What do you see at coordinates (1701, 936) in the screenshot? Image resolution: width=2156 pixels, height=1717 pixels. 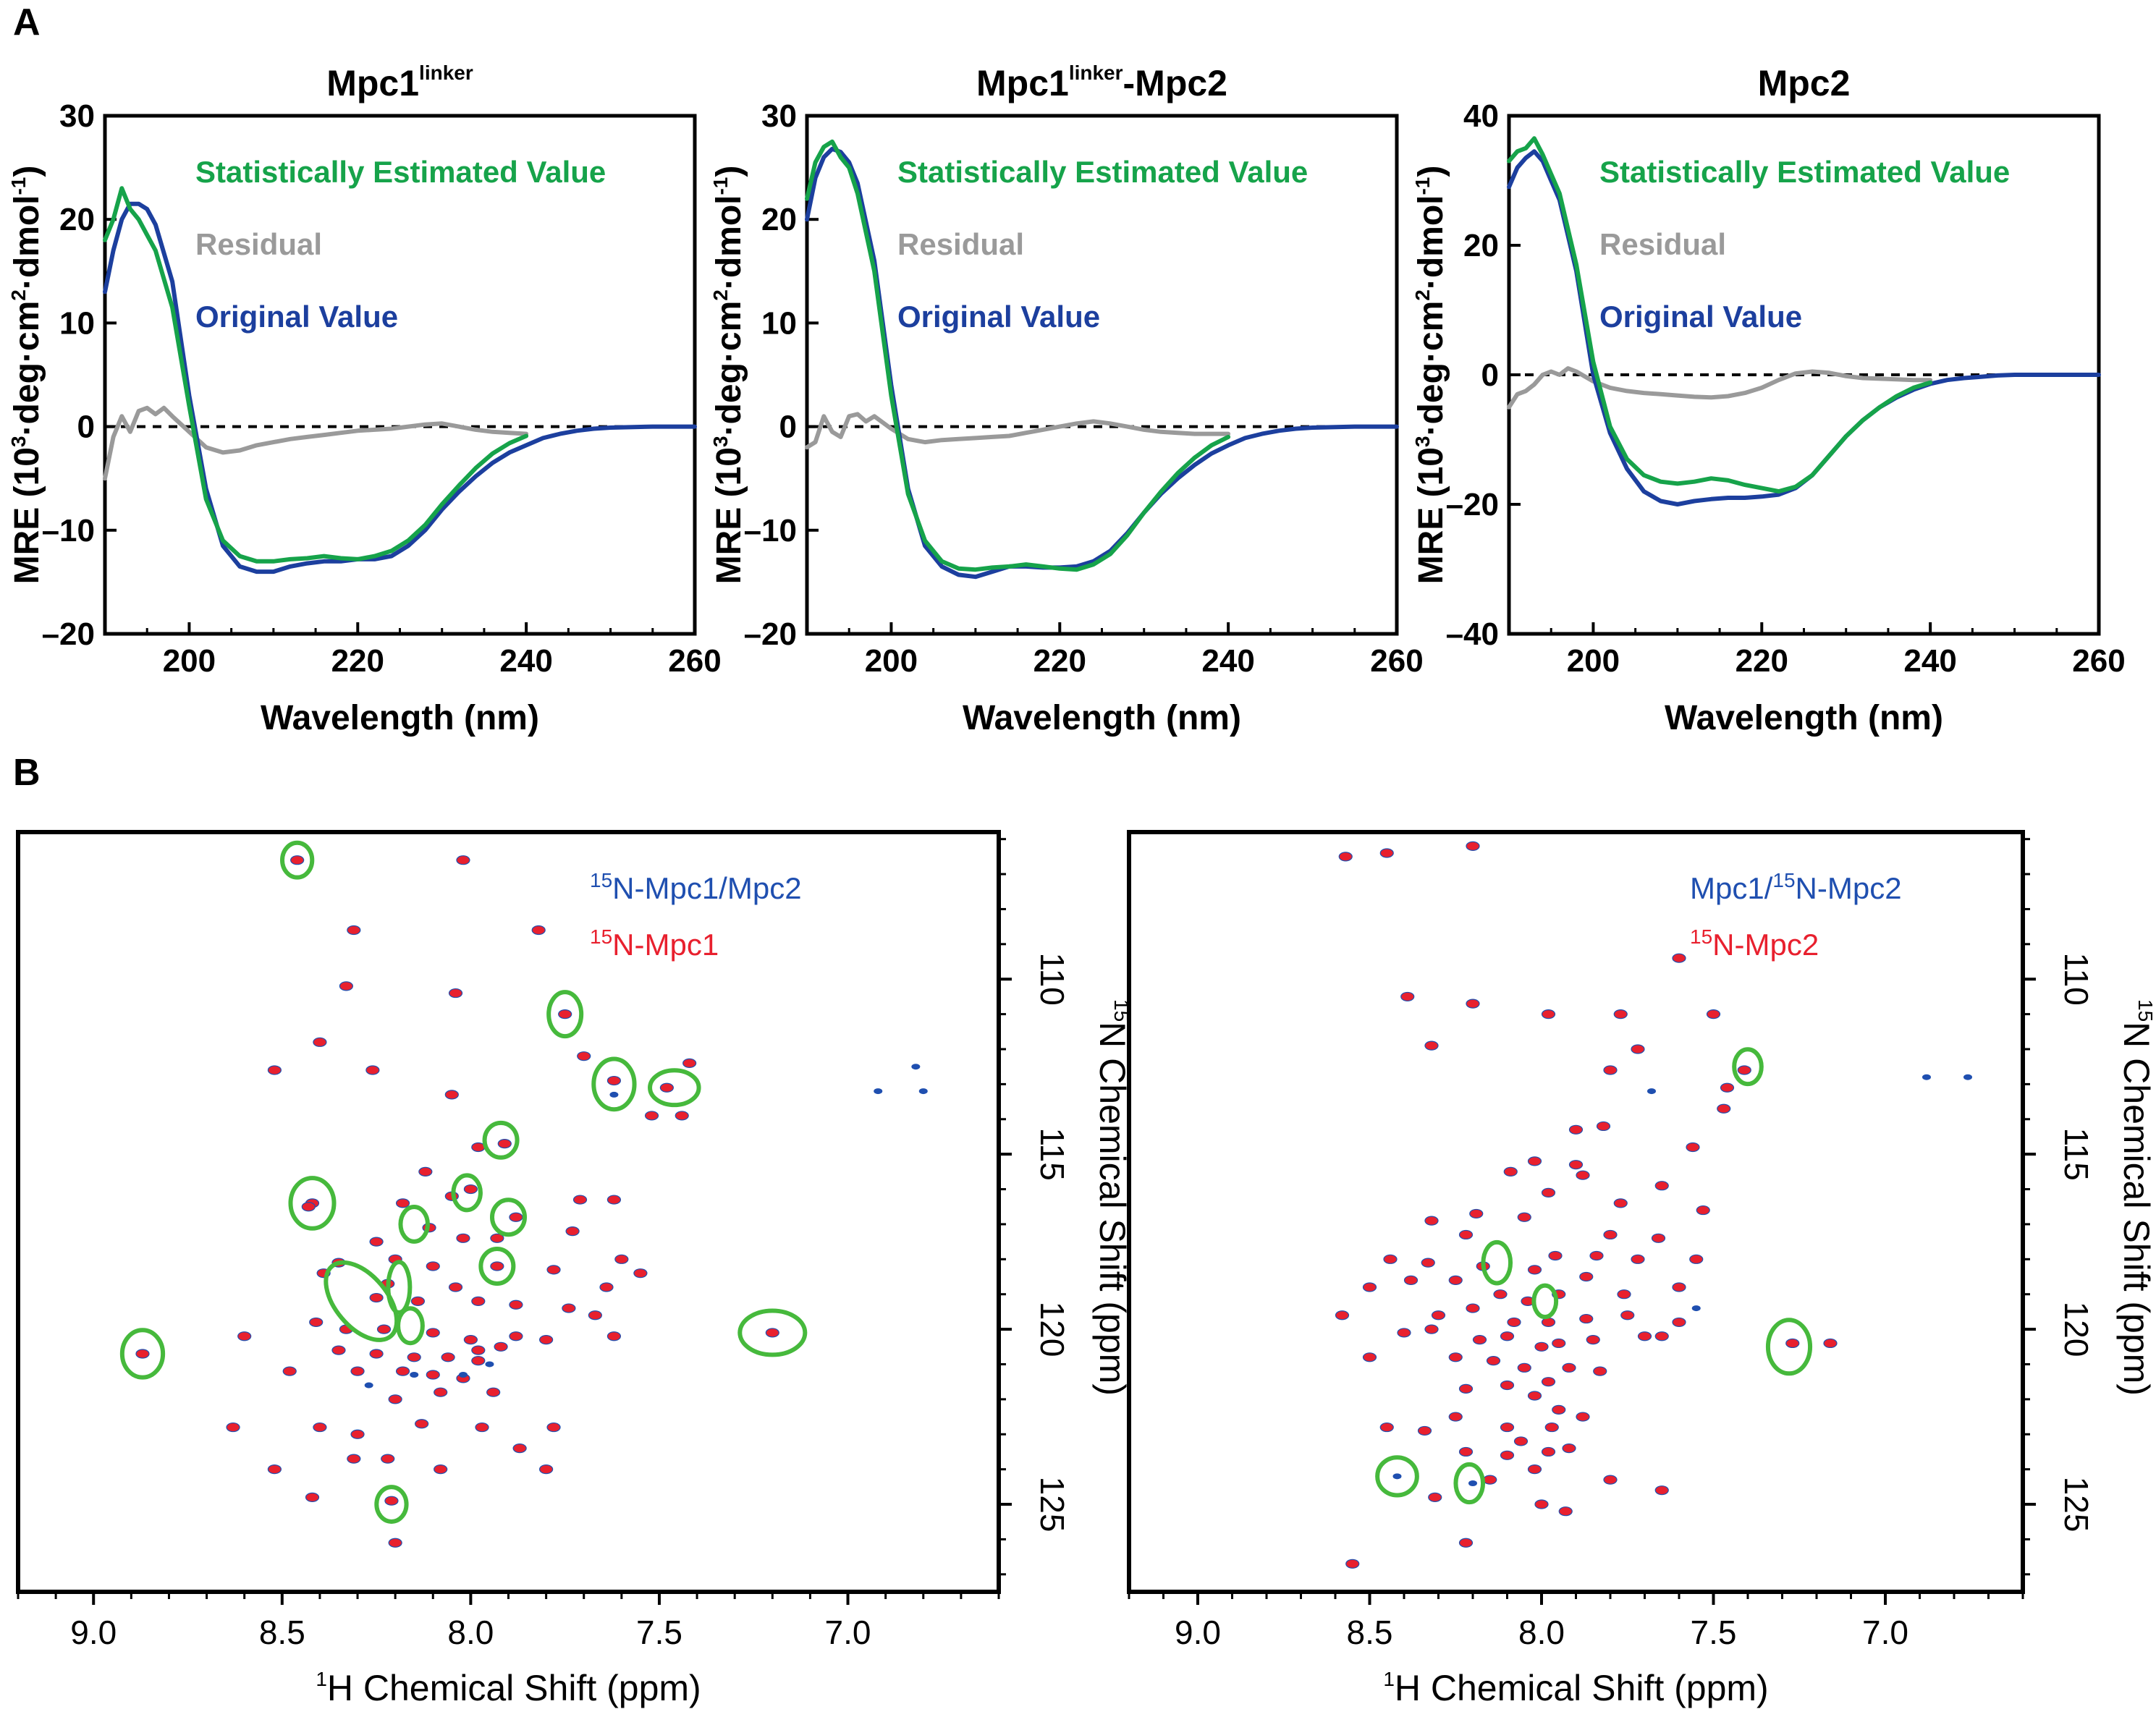 I see `legend-sup: 15` at bounding box center [1701, 936].